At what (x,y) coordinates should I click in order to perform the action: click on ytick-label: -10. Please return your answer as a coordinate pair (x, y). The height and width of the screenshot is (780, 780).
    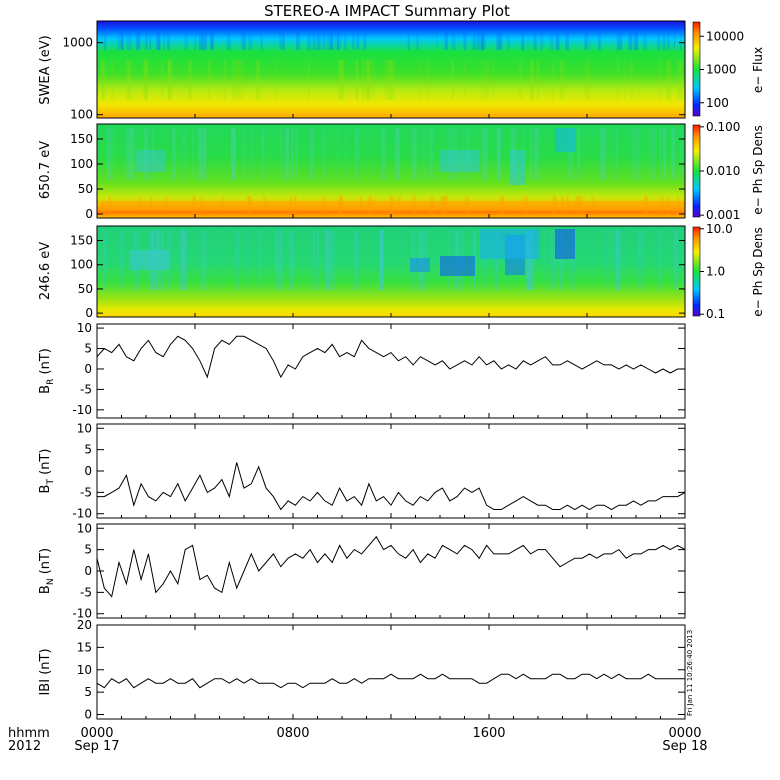
    Looking at the image, I should click on (82, 410).